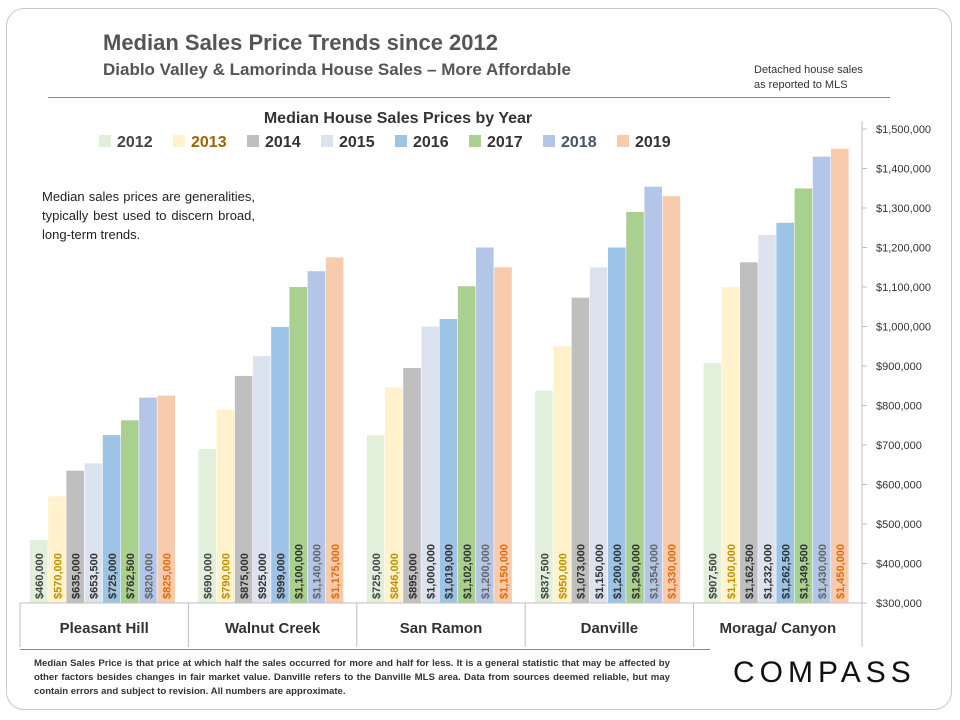 The image size is (960, 720). I want to click on legend-swatch-2015, so click(327, 141).